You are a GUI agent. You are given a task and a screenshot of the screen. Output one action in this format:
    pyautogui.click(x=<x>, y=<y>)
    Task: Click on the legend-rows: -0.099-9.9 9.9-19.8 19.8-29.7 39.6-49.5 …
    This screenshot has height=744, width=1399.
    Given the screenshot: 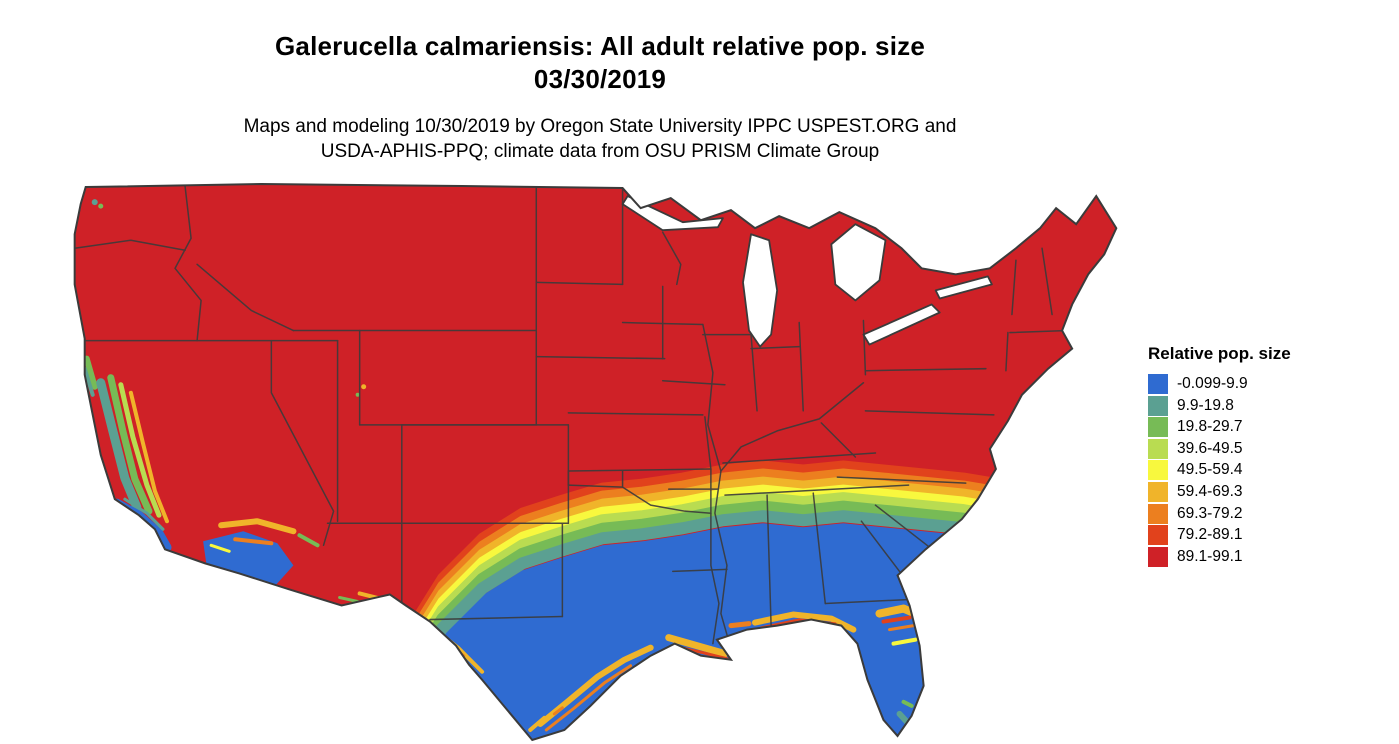 What is the action you would take?
    pyautogui.click(x=1263, y=470)
    